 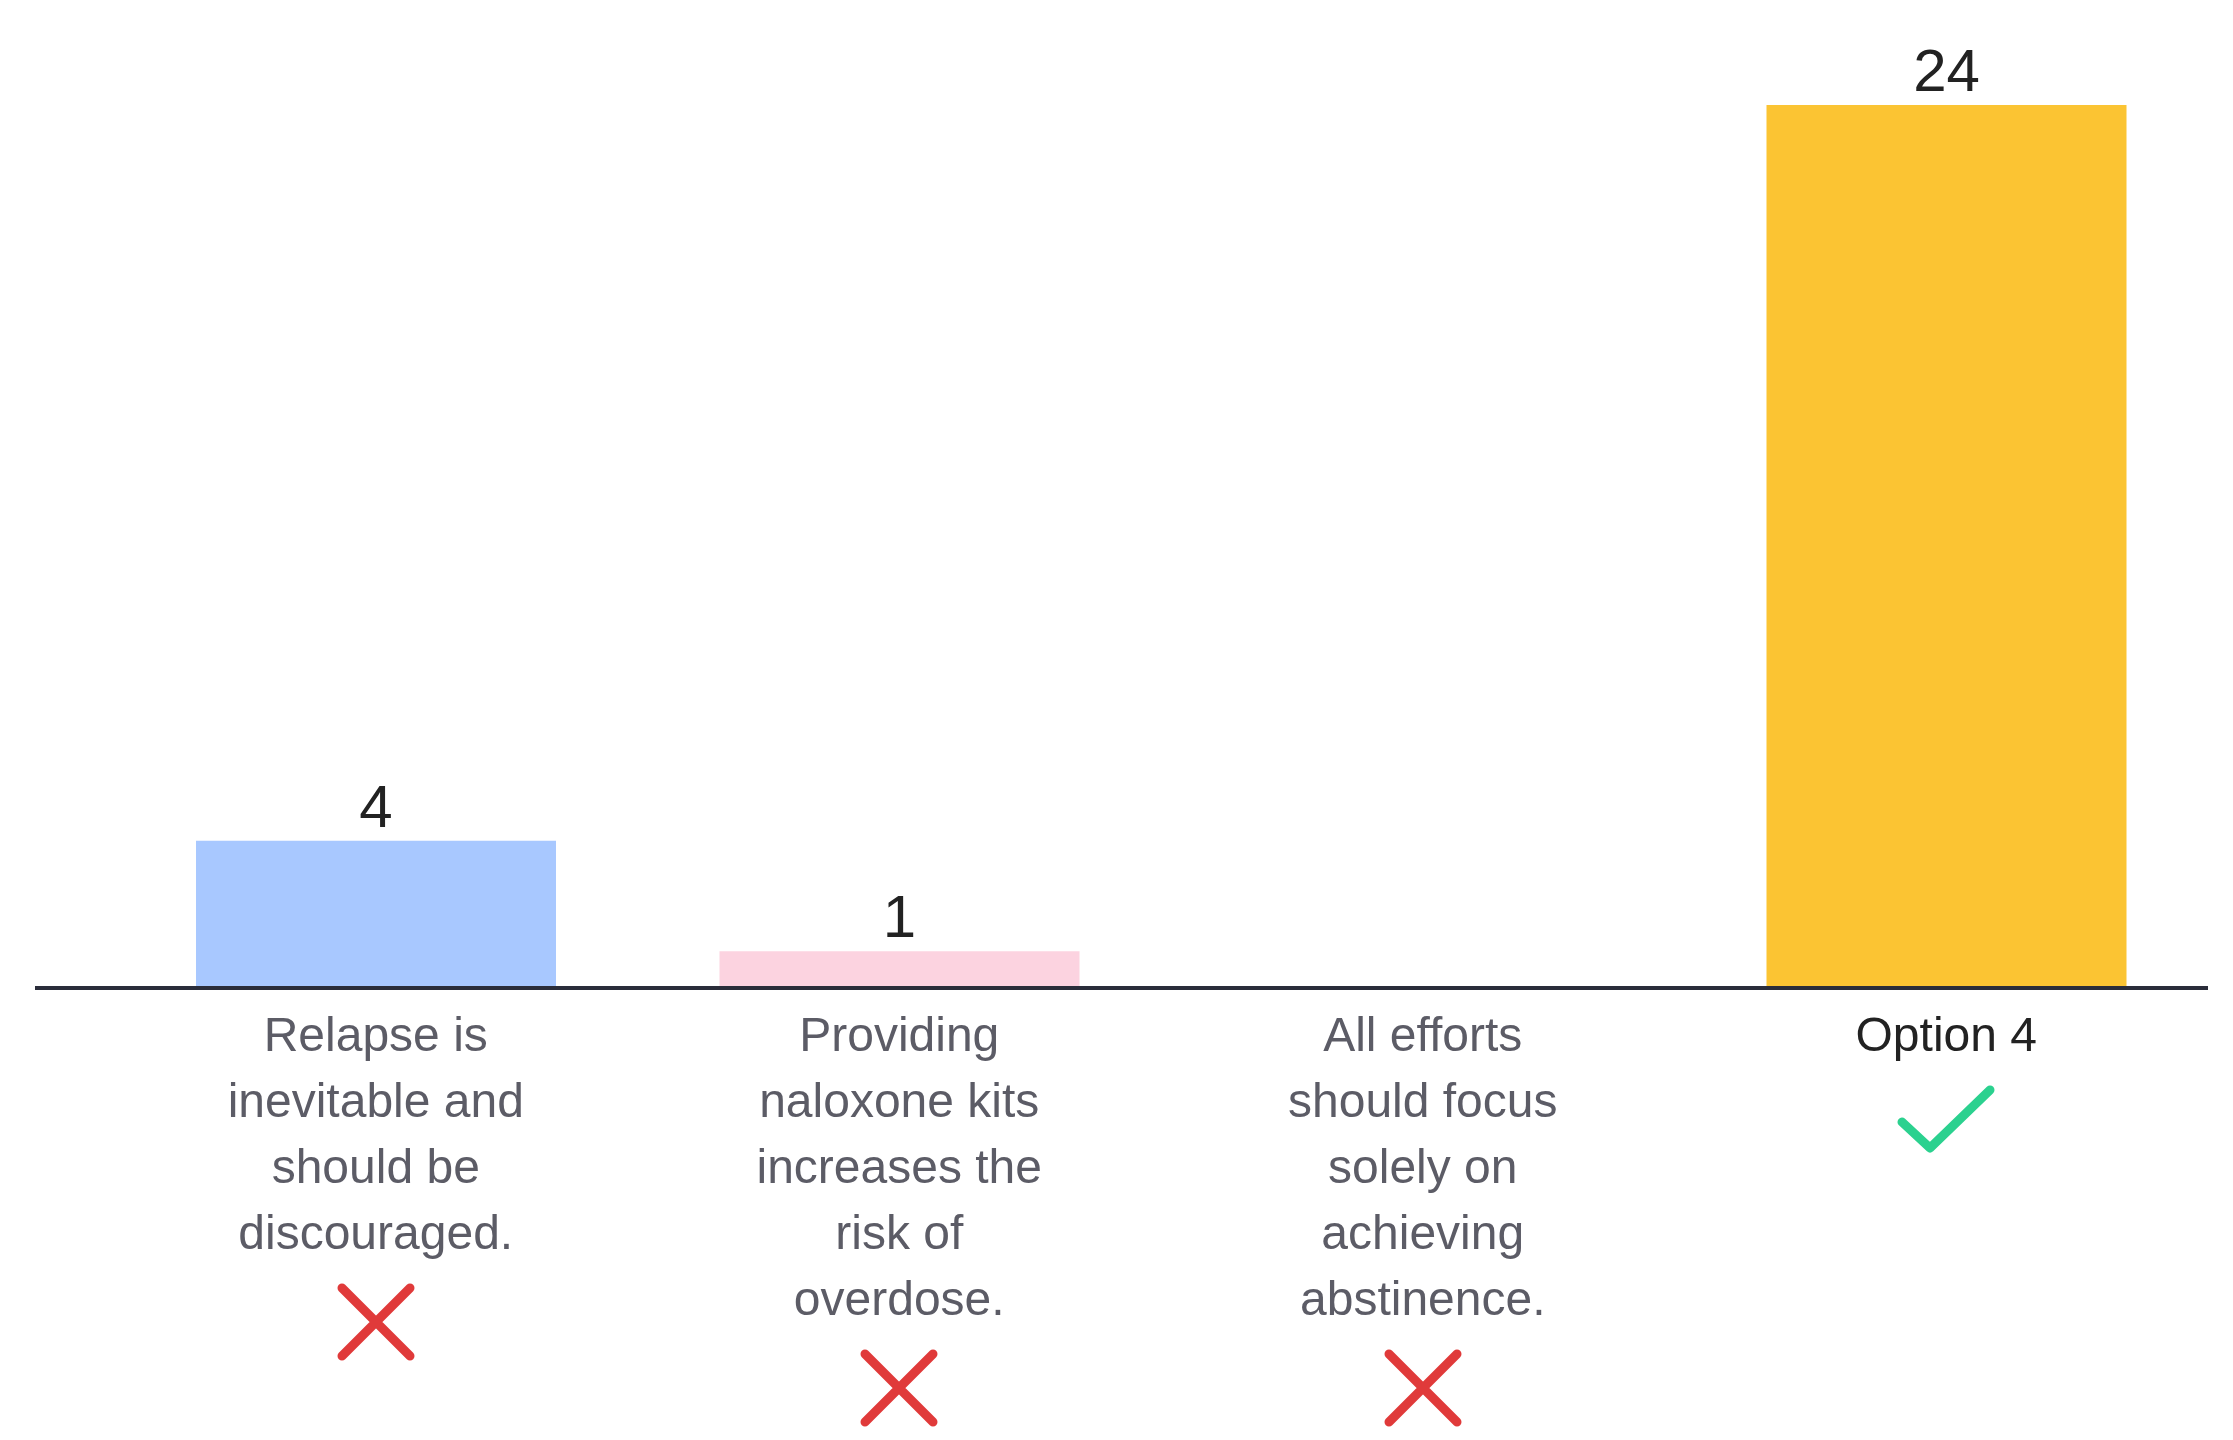 I want to click on data-label: 1, so click(x=899, y=917).